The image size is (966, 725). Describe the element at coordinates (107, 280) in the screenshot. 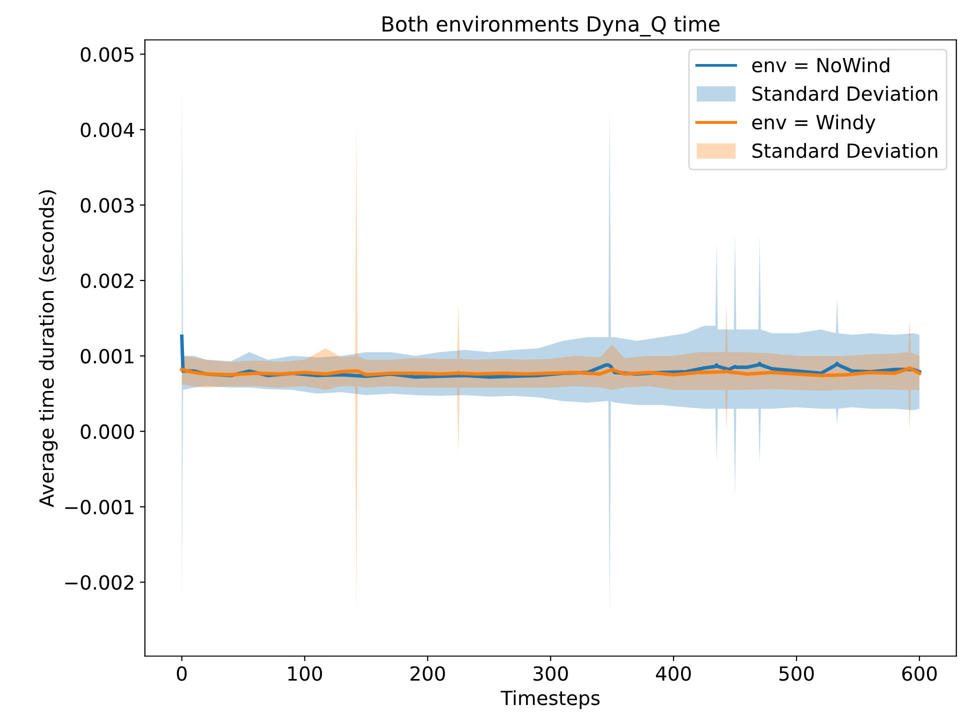

I see `y-tick-label: 0.002` at that location.